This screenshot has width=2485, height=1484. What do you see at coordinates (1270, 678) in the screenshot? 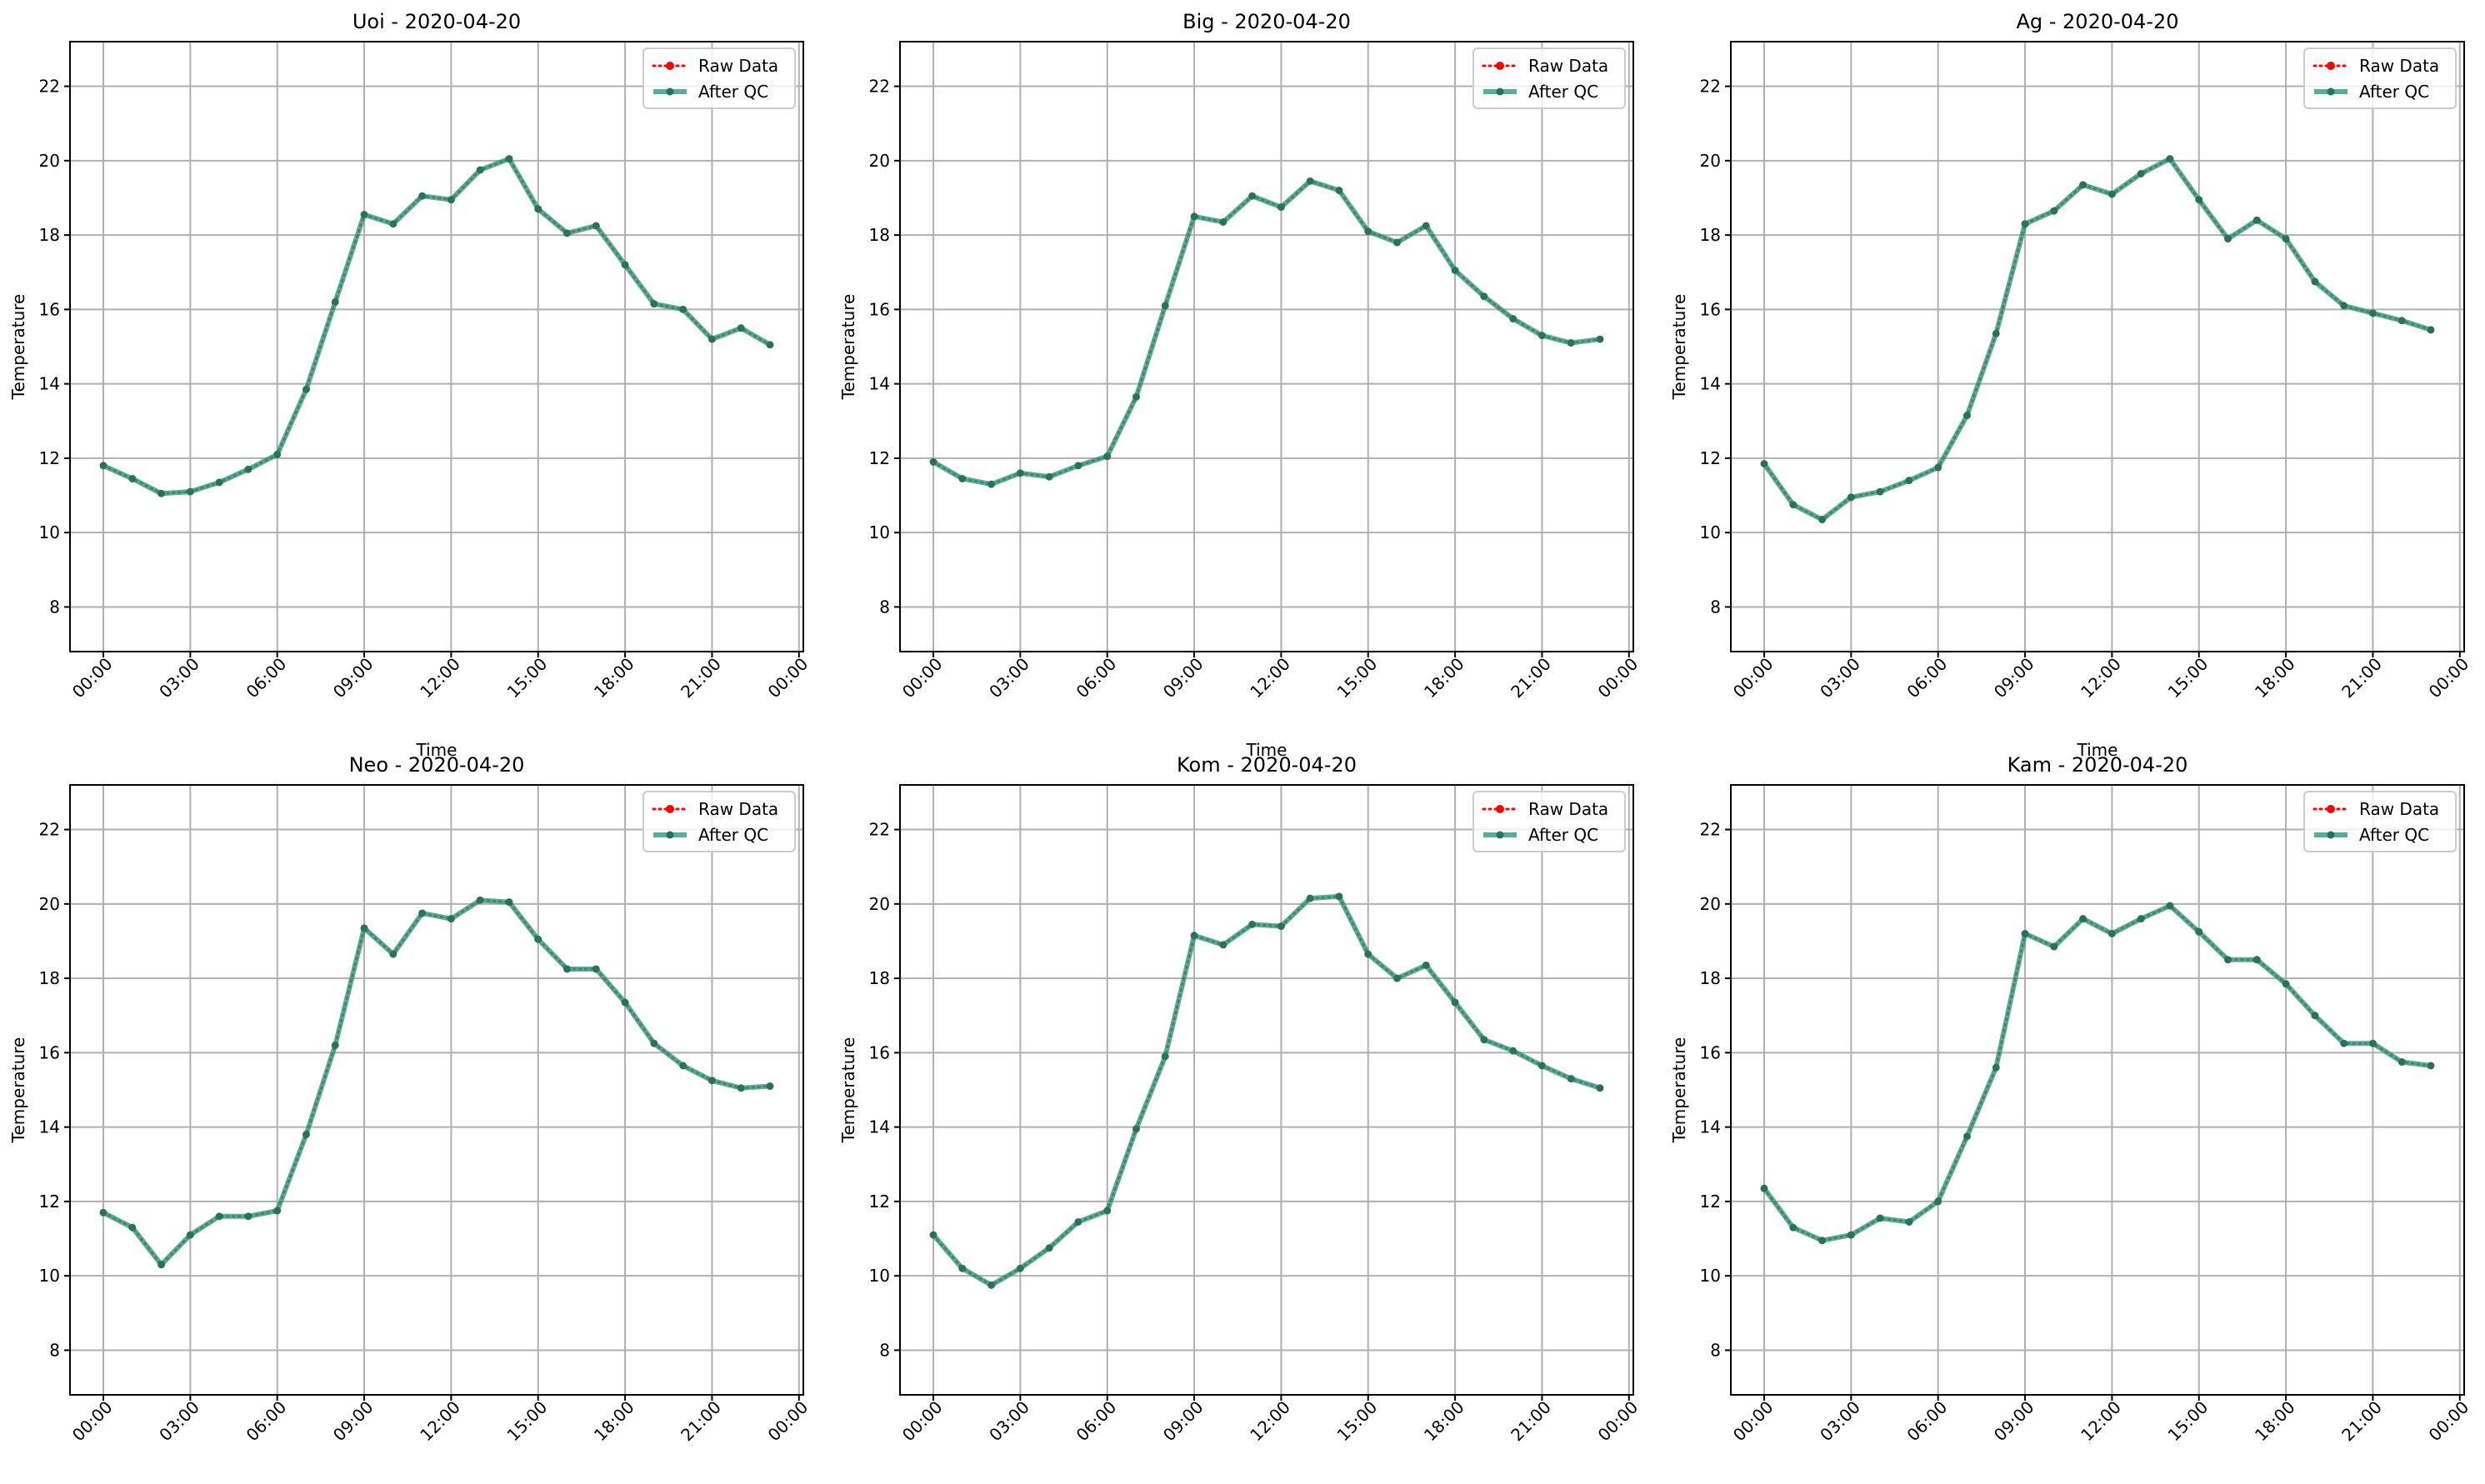
I see `x-tick-label: 12:00` at bounding box center [1270, 678].